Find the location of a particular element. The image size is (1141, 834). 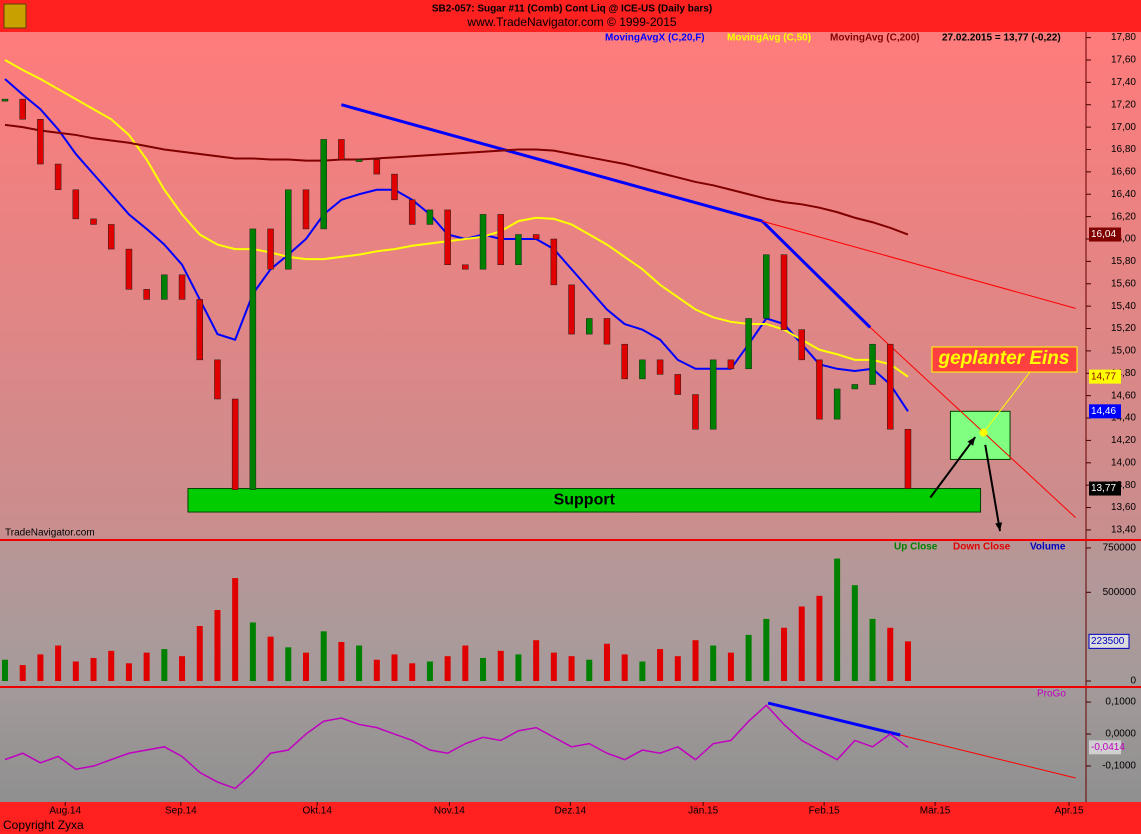

y-tick-label: 17,80 is located at coordinates (1123, 37).